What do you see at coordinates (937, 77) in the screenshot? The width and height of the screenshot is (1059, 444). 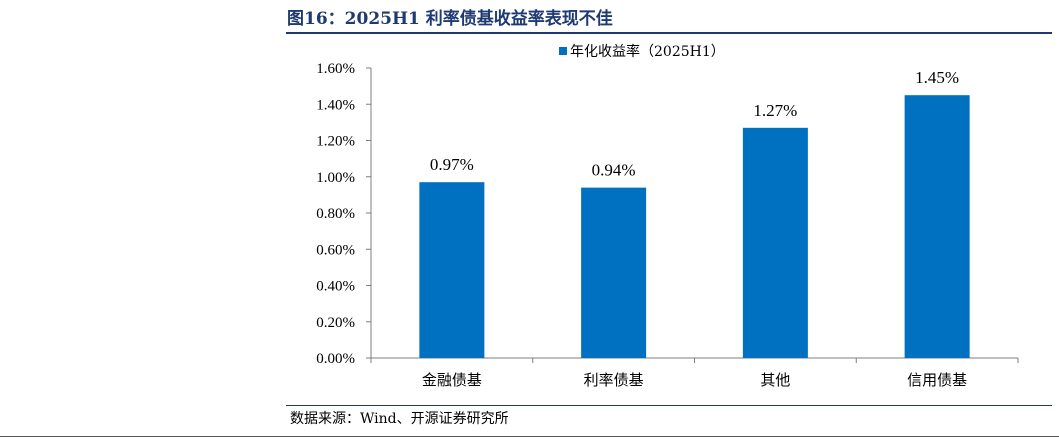 I see `data-label: 1.45%` at bounding box center [937, 77].